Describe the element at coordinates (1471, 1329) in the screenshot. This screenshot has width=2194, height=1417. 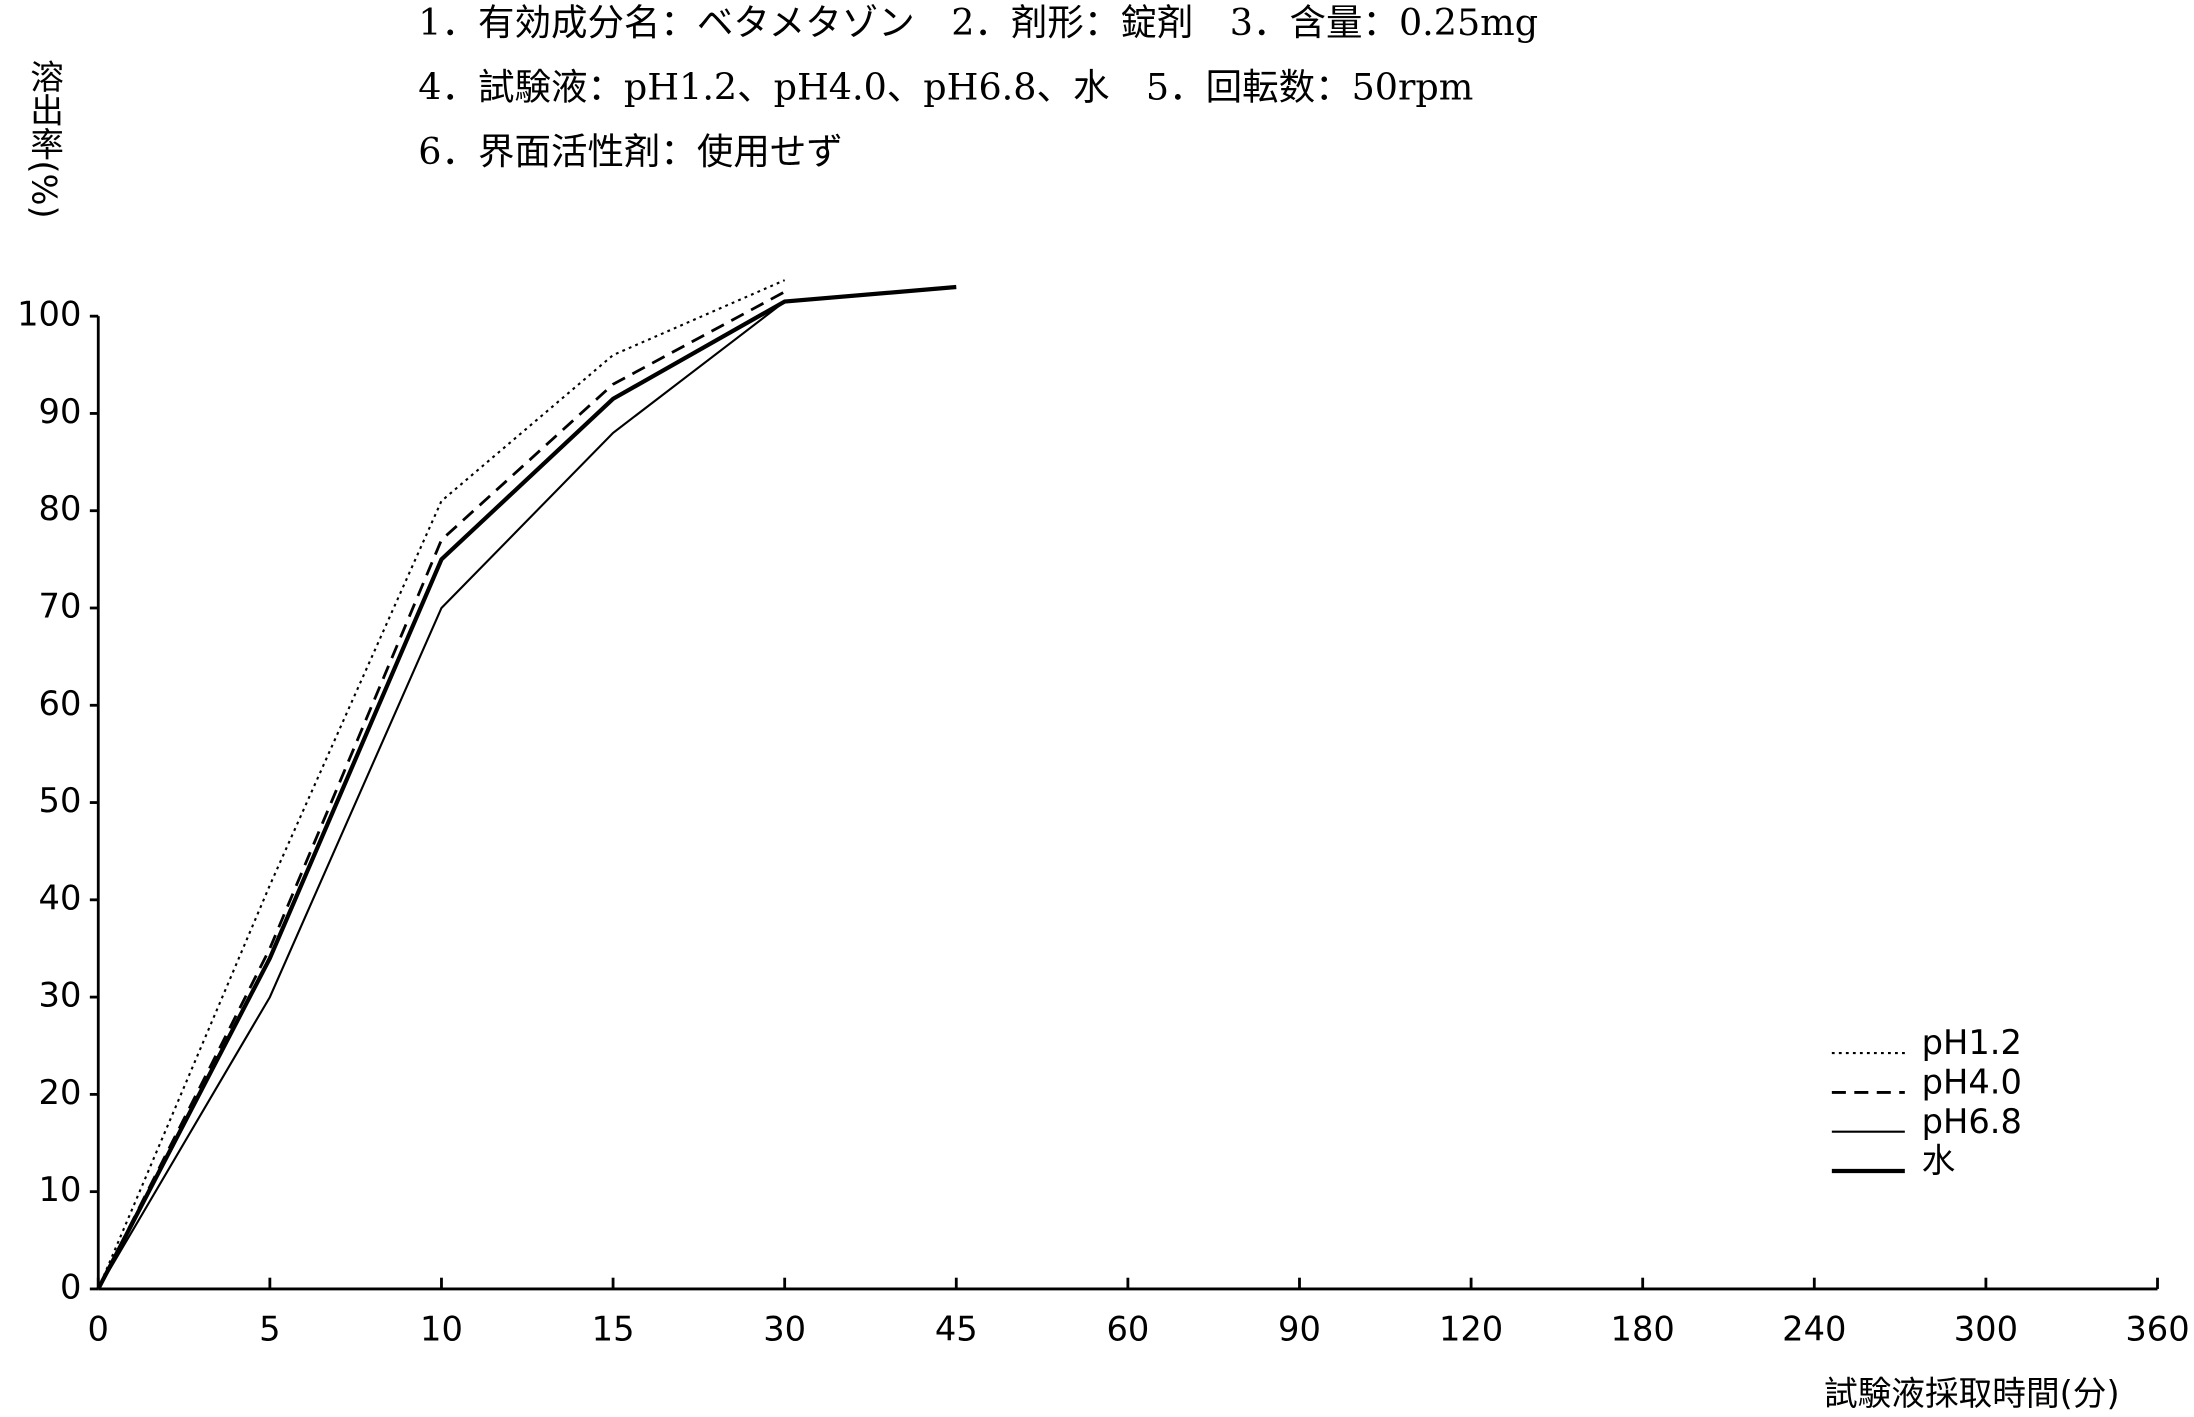
I see `x-tick-label: 120` at that location.